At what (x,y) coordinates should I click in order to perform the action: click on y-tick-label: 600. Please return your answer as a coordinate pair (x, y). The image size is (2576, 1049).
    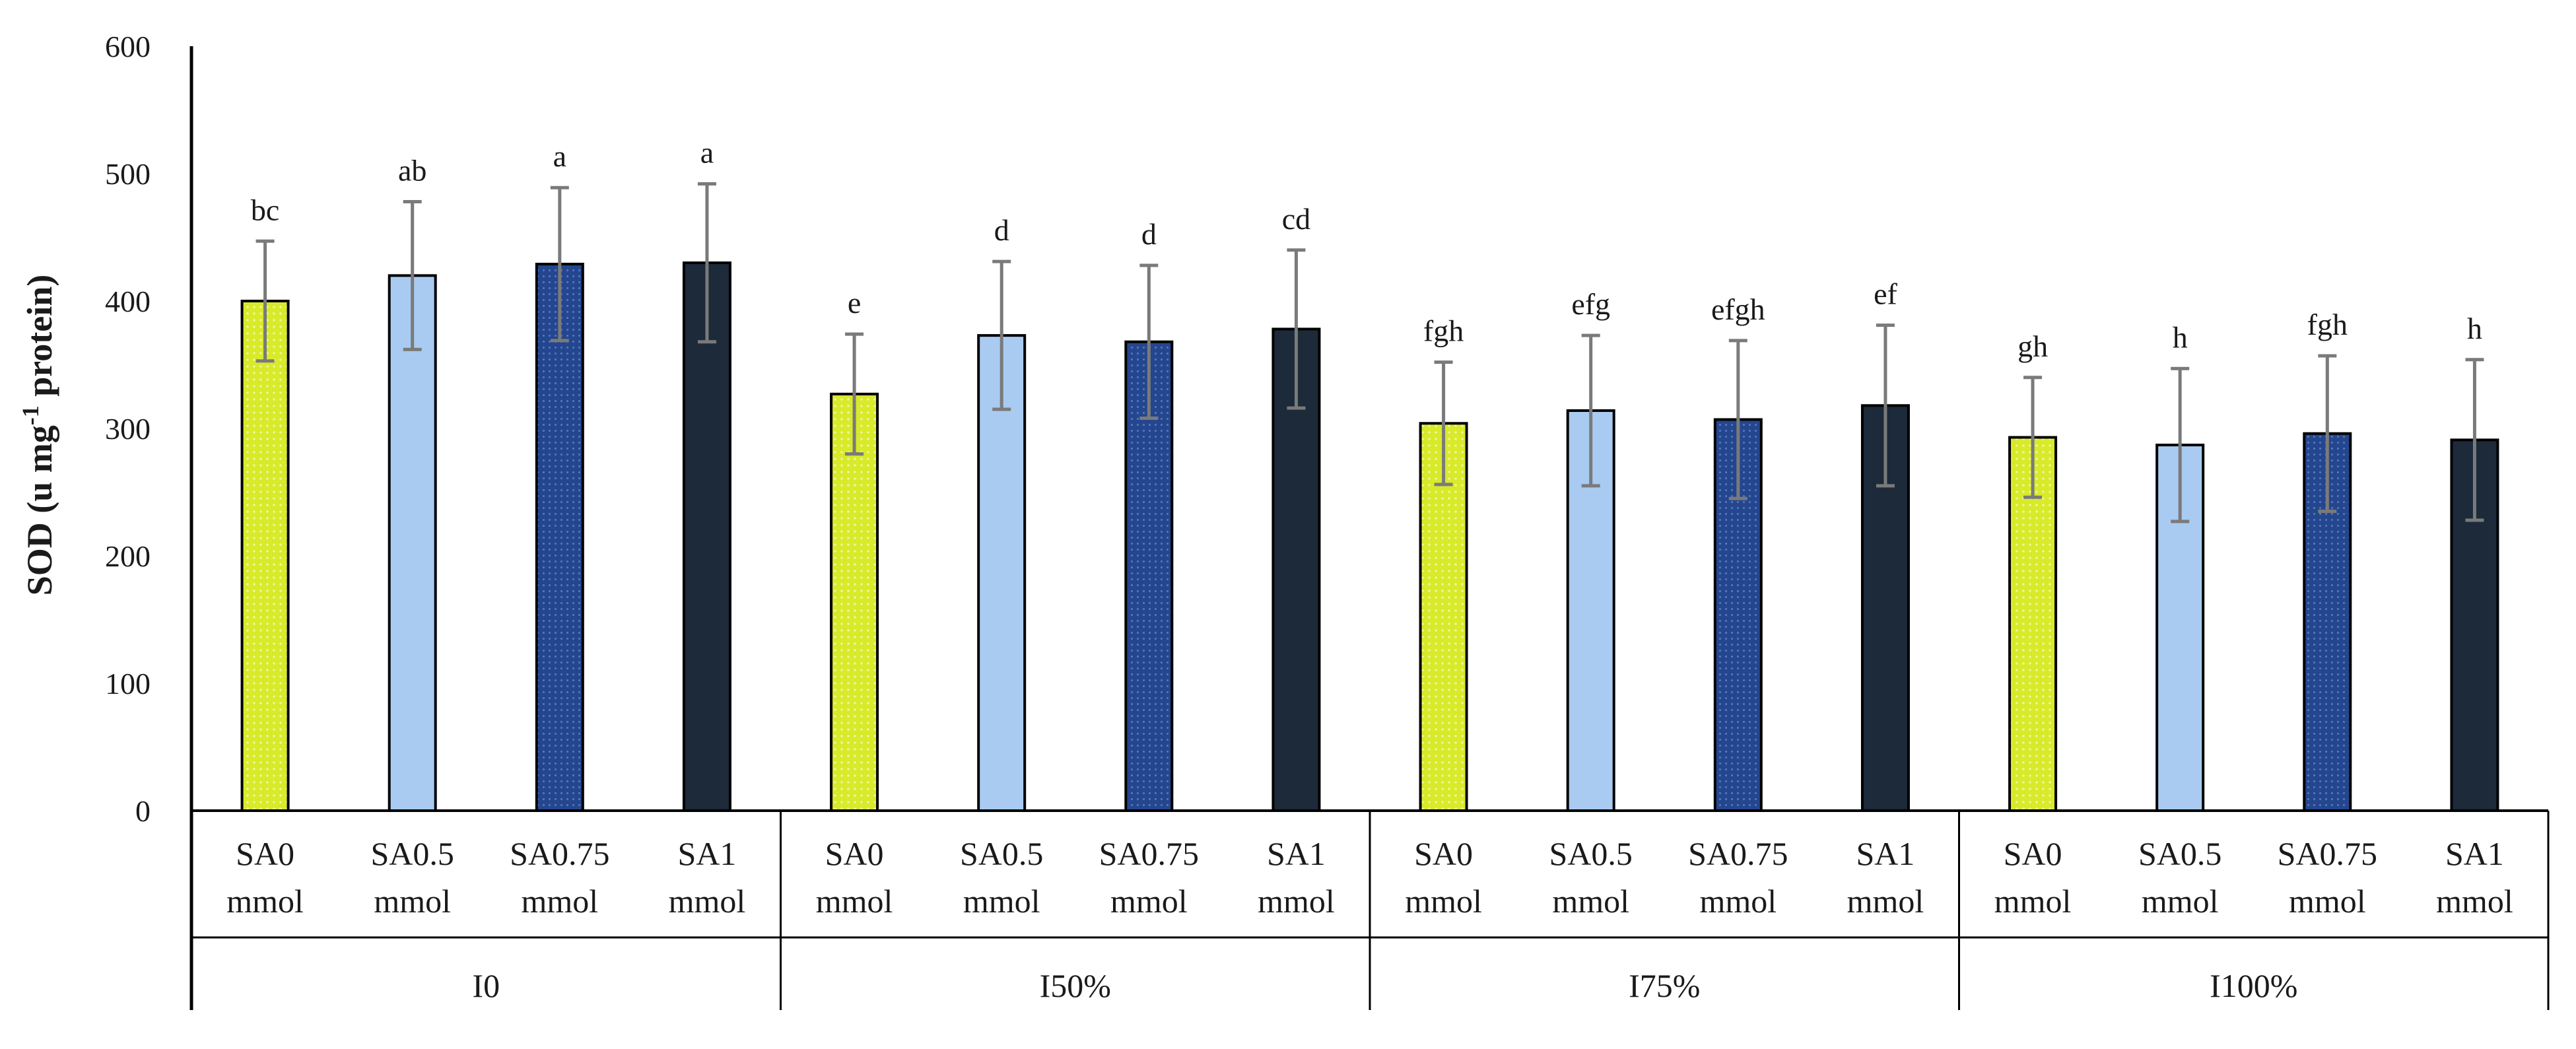
    Looking at the image, I should click on (128, 46).